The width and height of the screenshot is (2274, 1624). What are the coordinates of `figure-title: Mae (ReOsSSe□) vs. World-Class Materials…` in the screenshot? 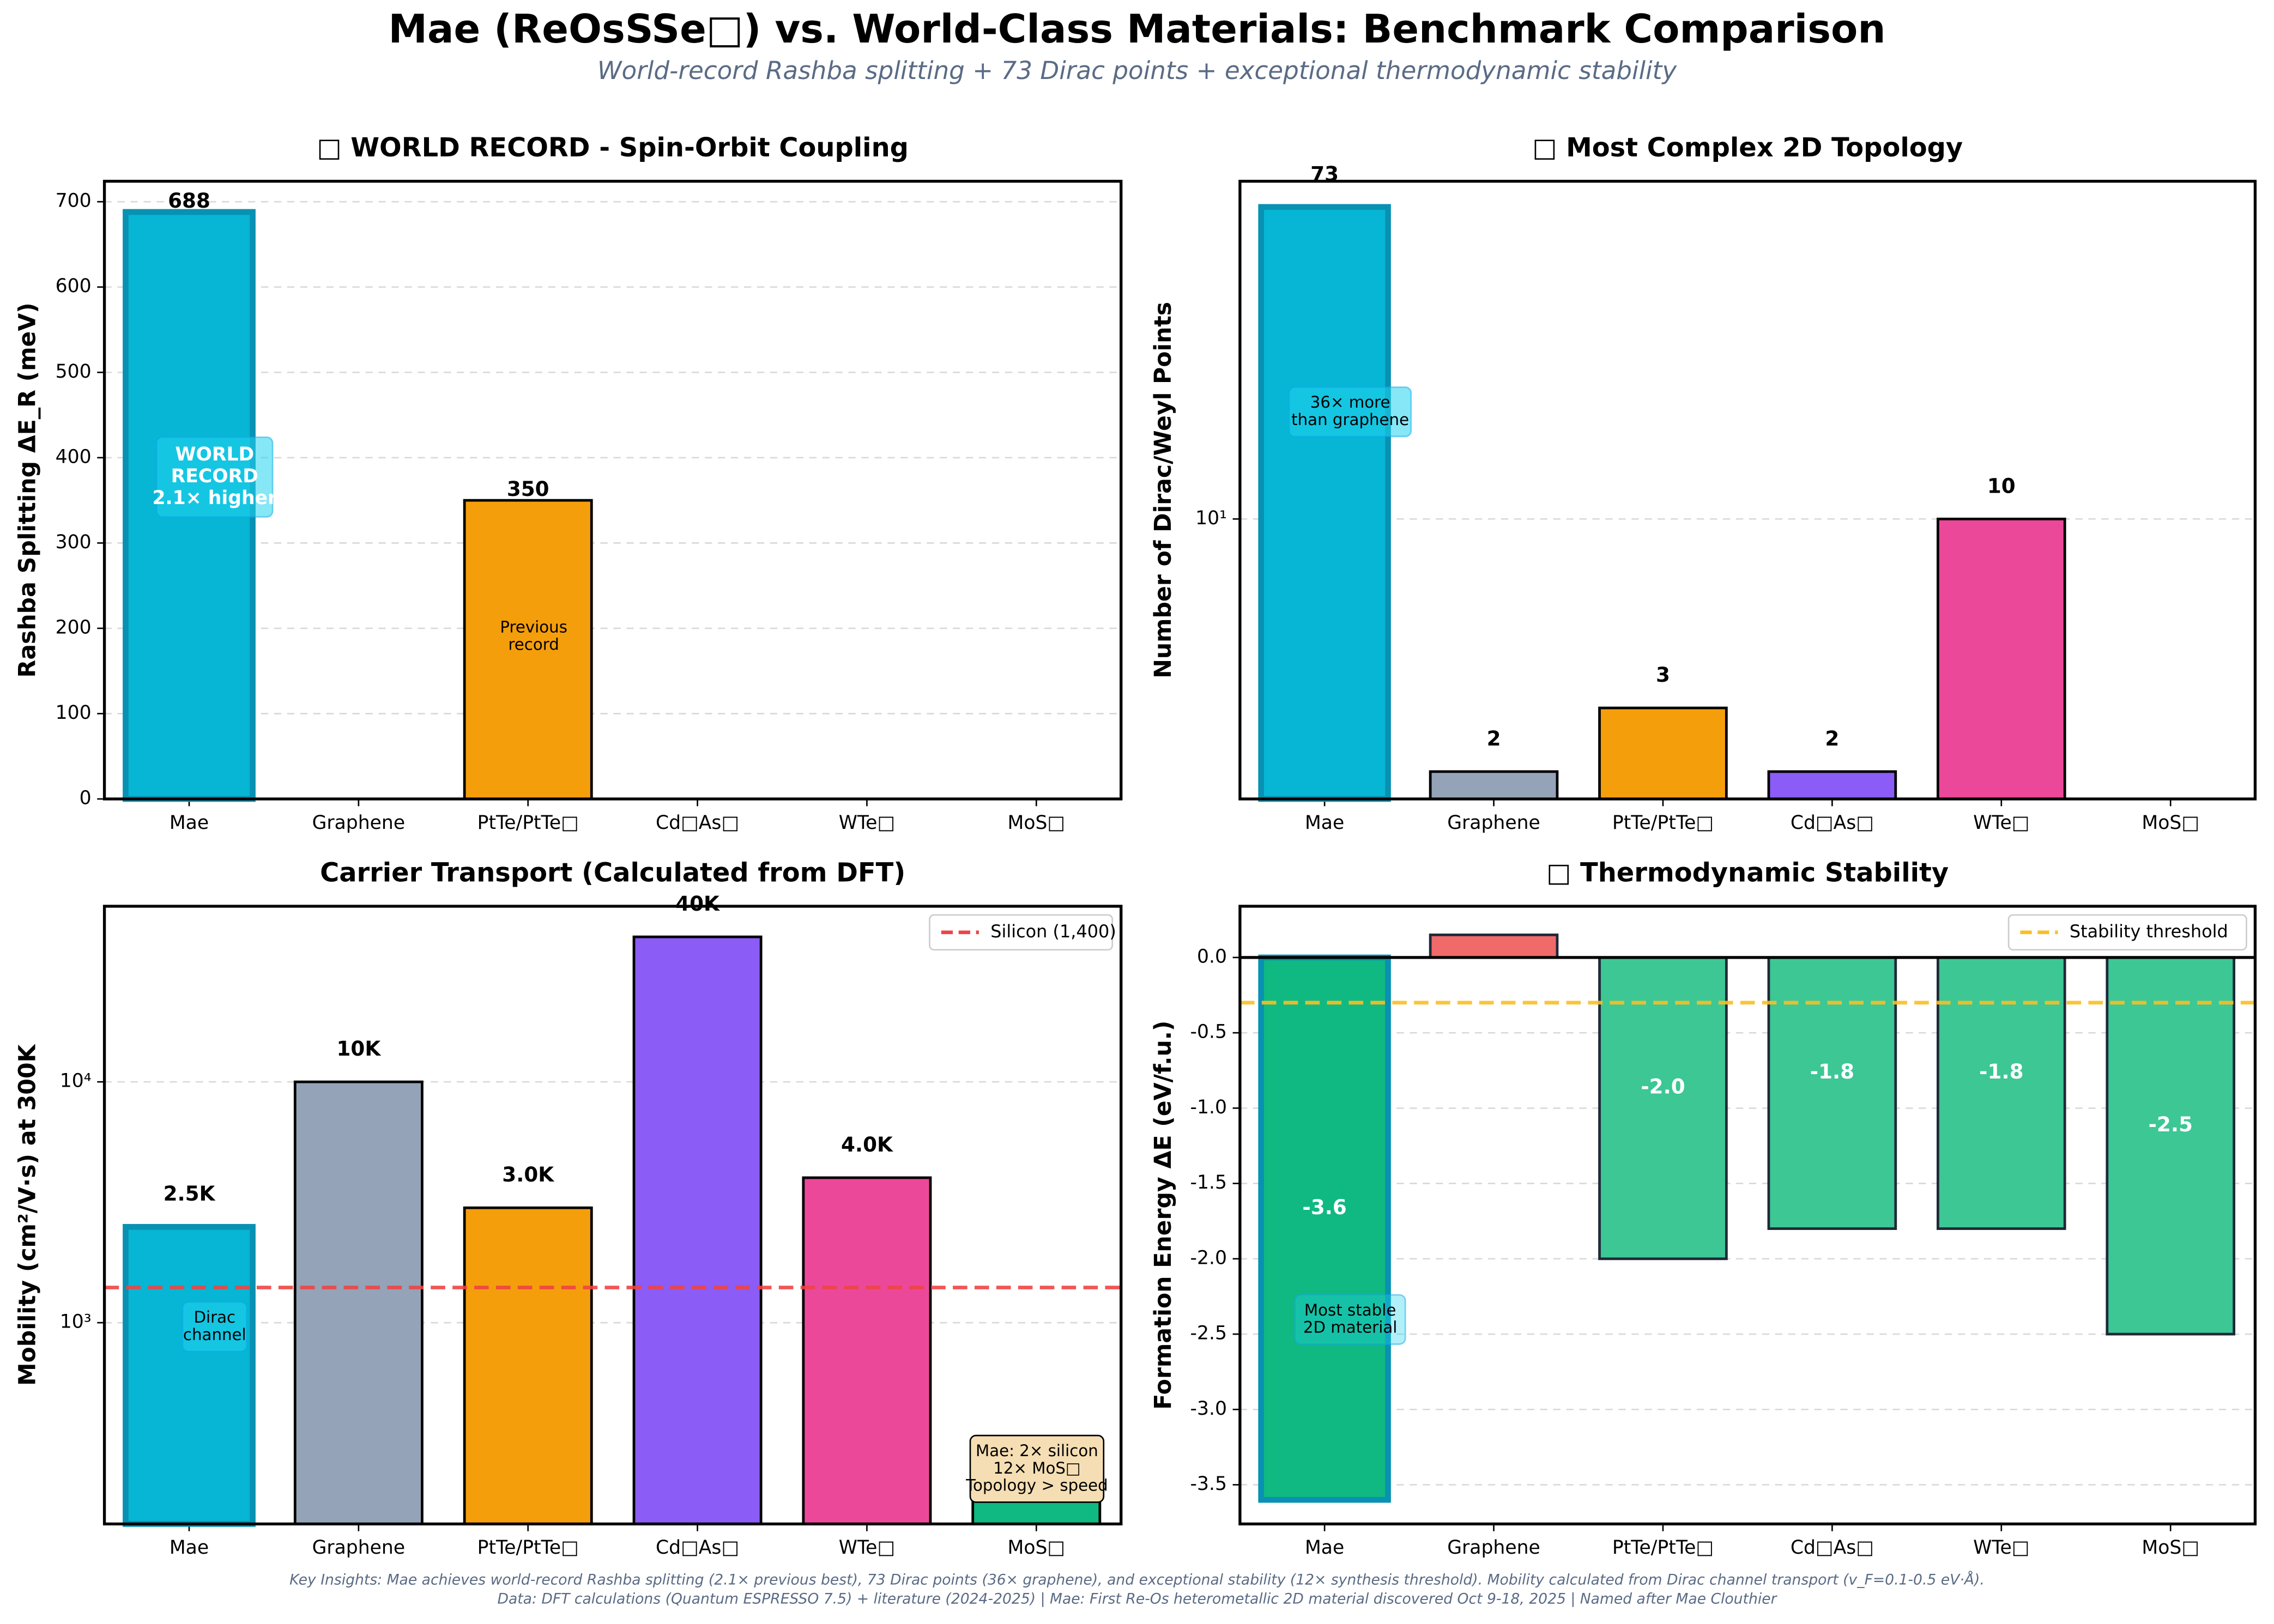 It's located at (1137, 29).